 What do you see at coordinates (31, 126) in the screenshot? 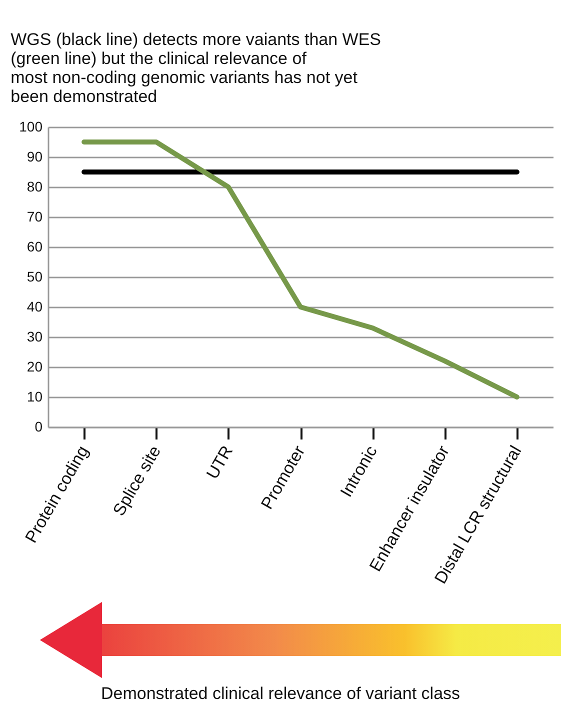
I see `y-tick-label: 100` at bounding box center [31, 126].